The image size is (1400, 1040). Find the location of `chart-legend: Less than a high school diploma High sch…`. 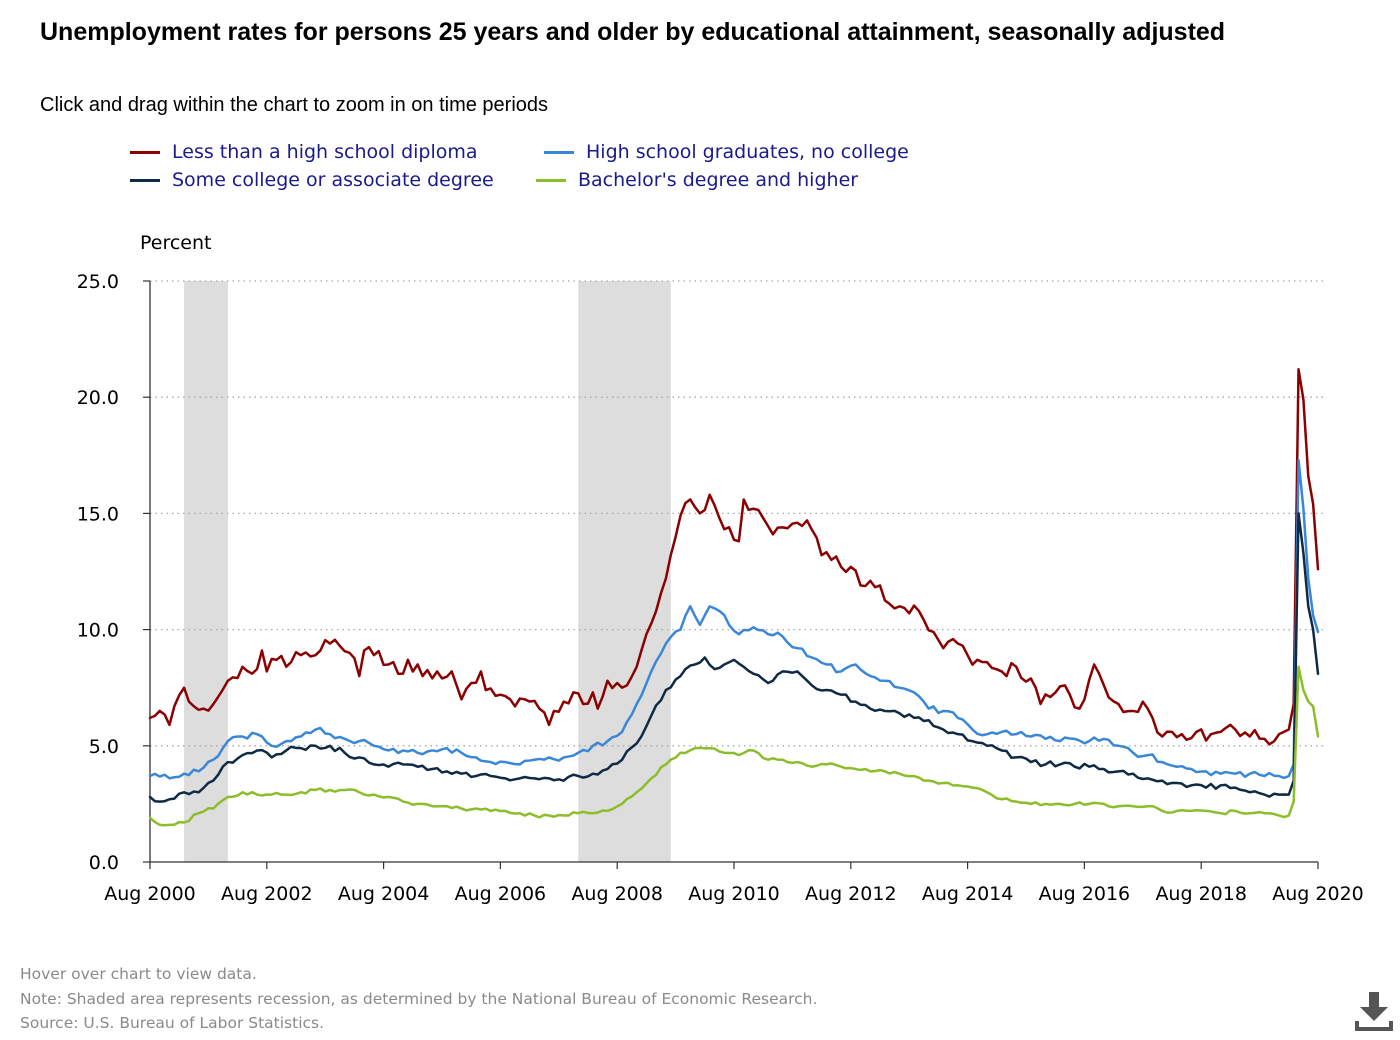

chart-legend: Less than a high school diploma High sch… is located at coordinates (745, 166).